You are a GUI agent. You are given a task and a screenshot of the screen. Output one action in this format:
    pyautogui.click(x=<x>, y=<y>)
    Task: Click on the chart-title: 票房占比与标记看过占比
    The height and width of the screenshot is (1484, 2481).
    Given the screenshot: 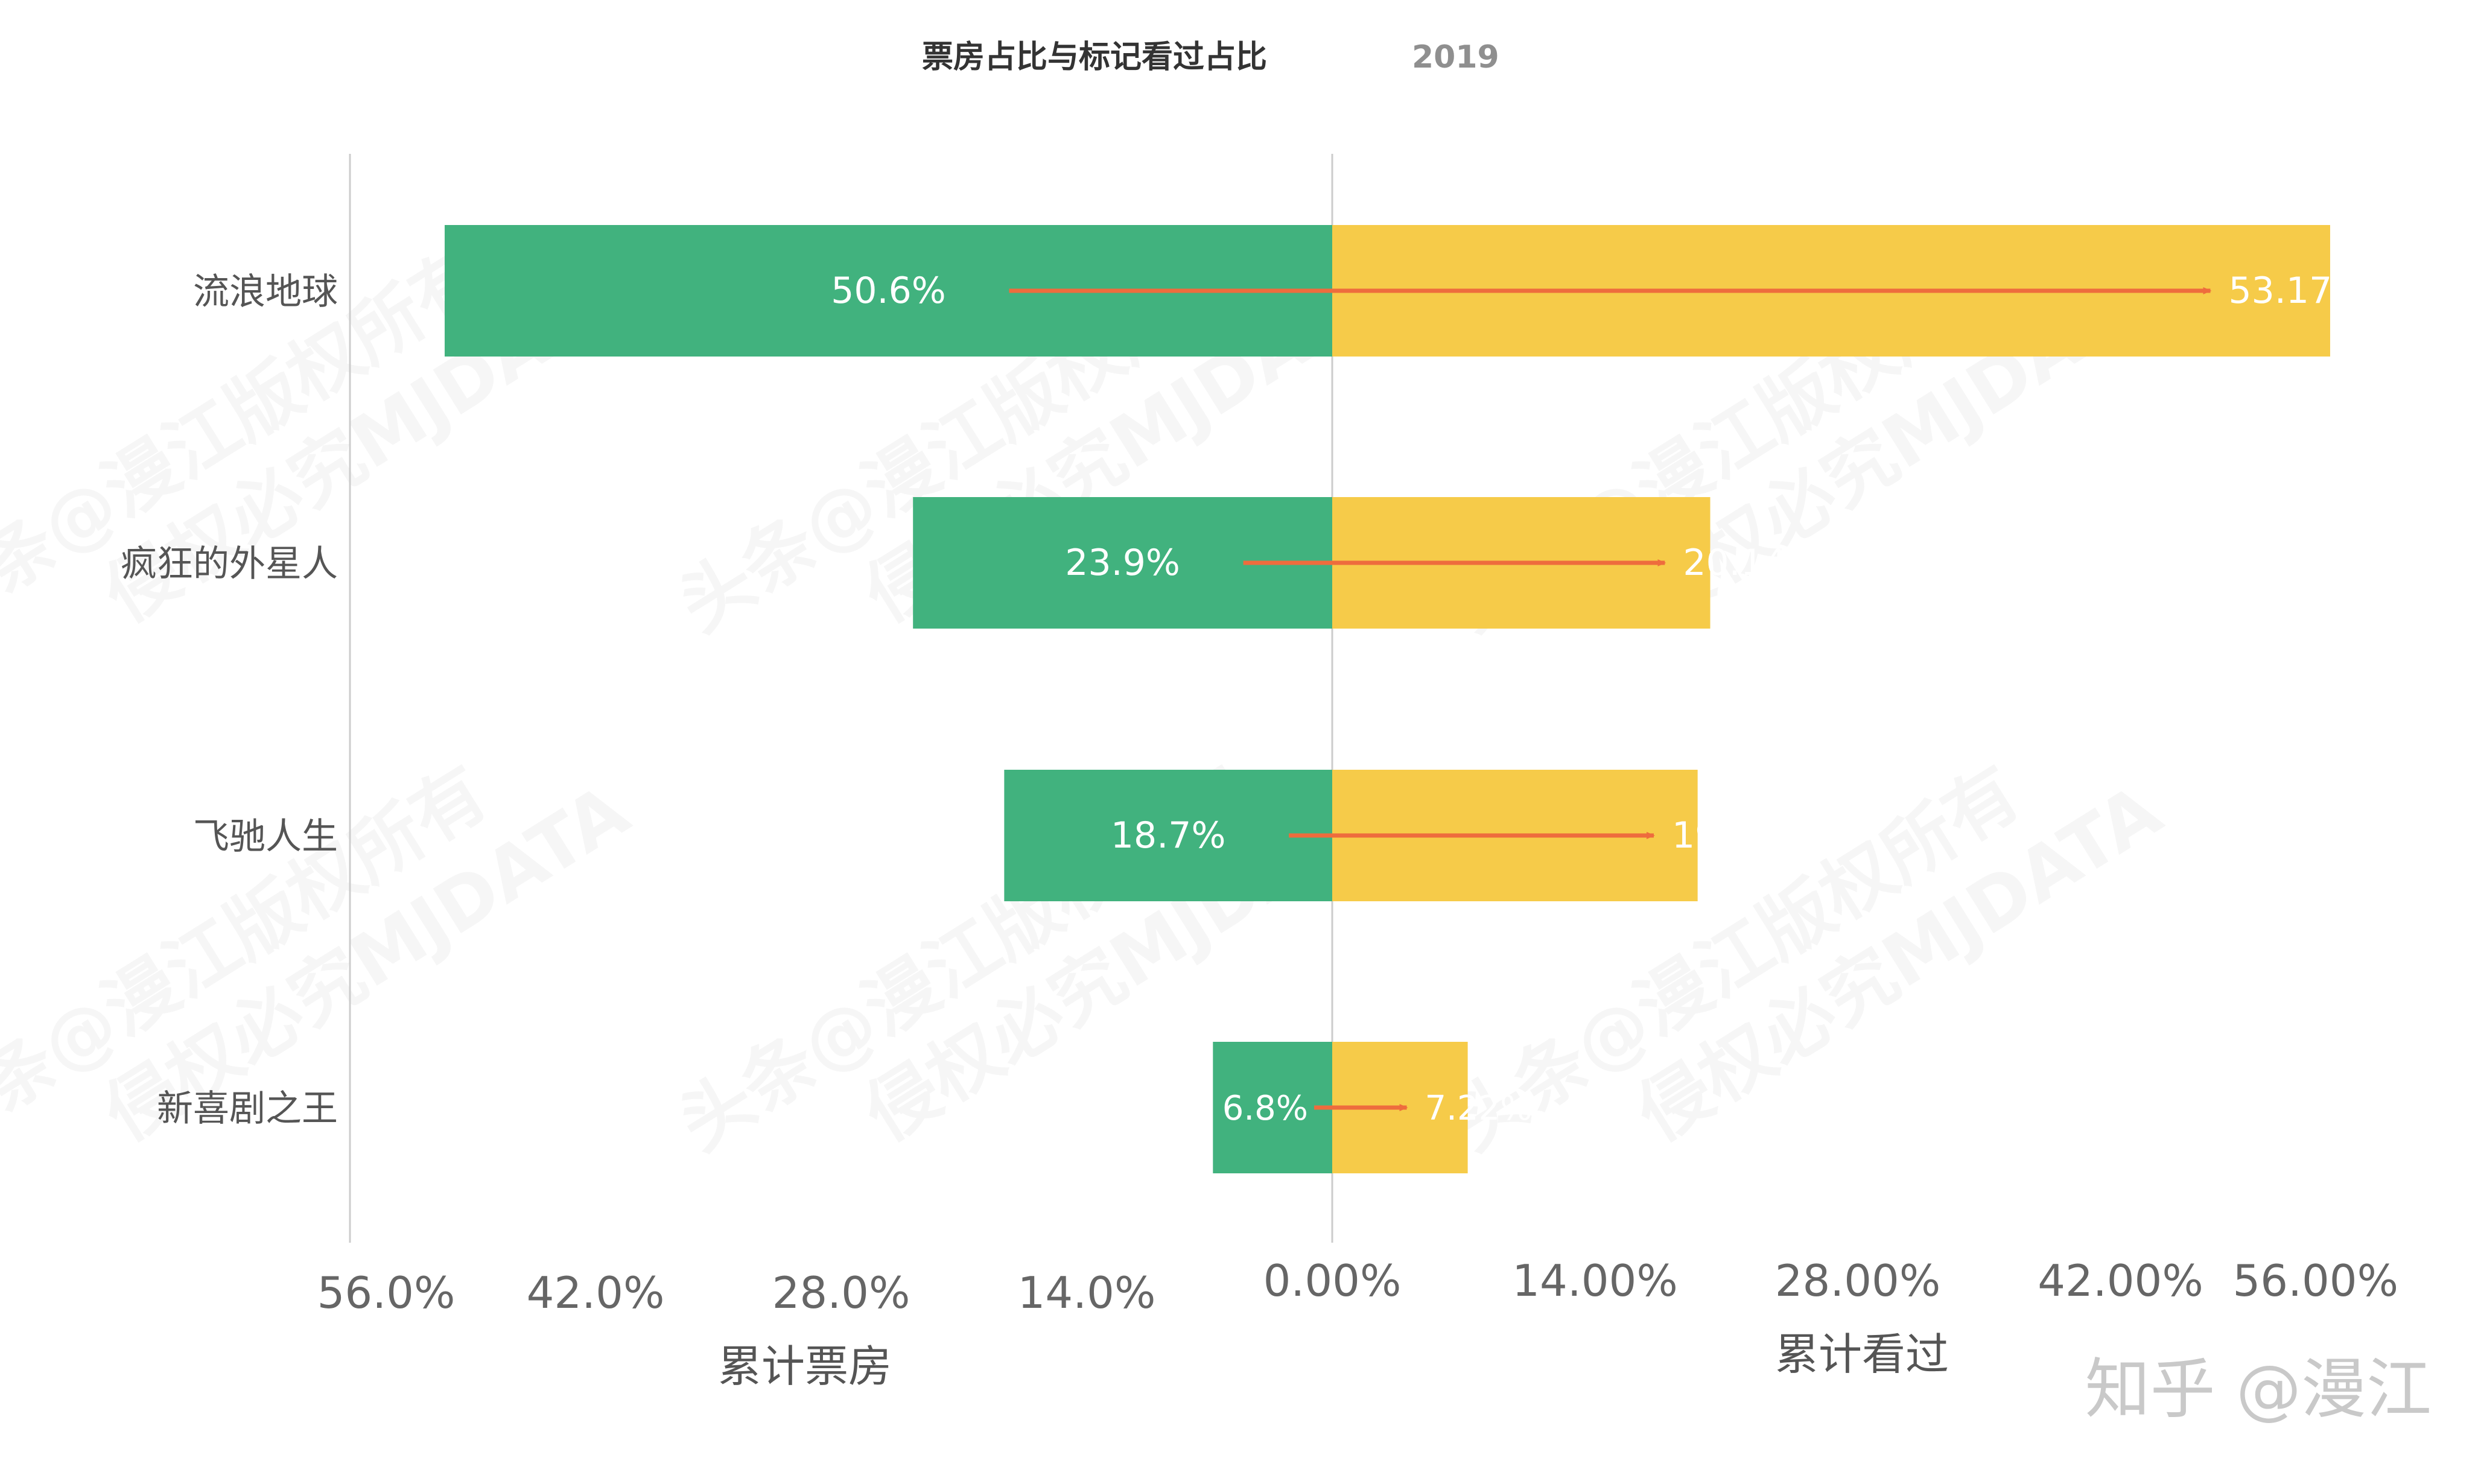 What is the action you would take?
    pyautogui.click(x=1094, y=57)
    